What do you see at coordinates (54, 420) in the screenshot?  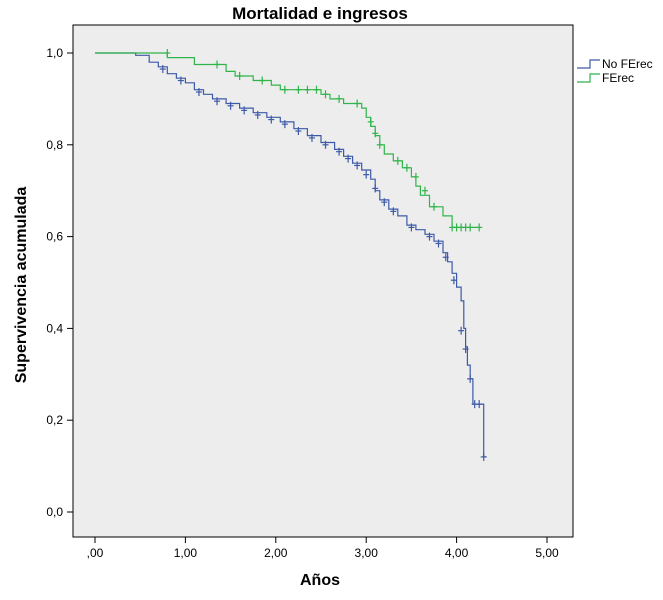 I see `y-tick-label: 0,2` at bounding box center [54, 420].